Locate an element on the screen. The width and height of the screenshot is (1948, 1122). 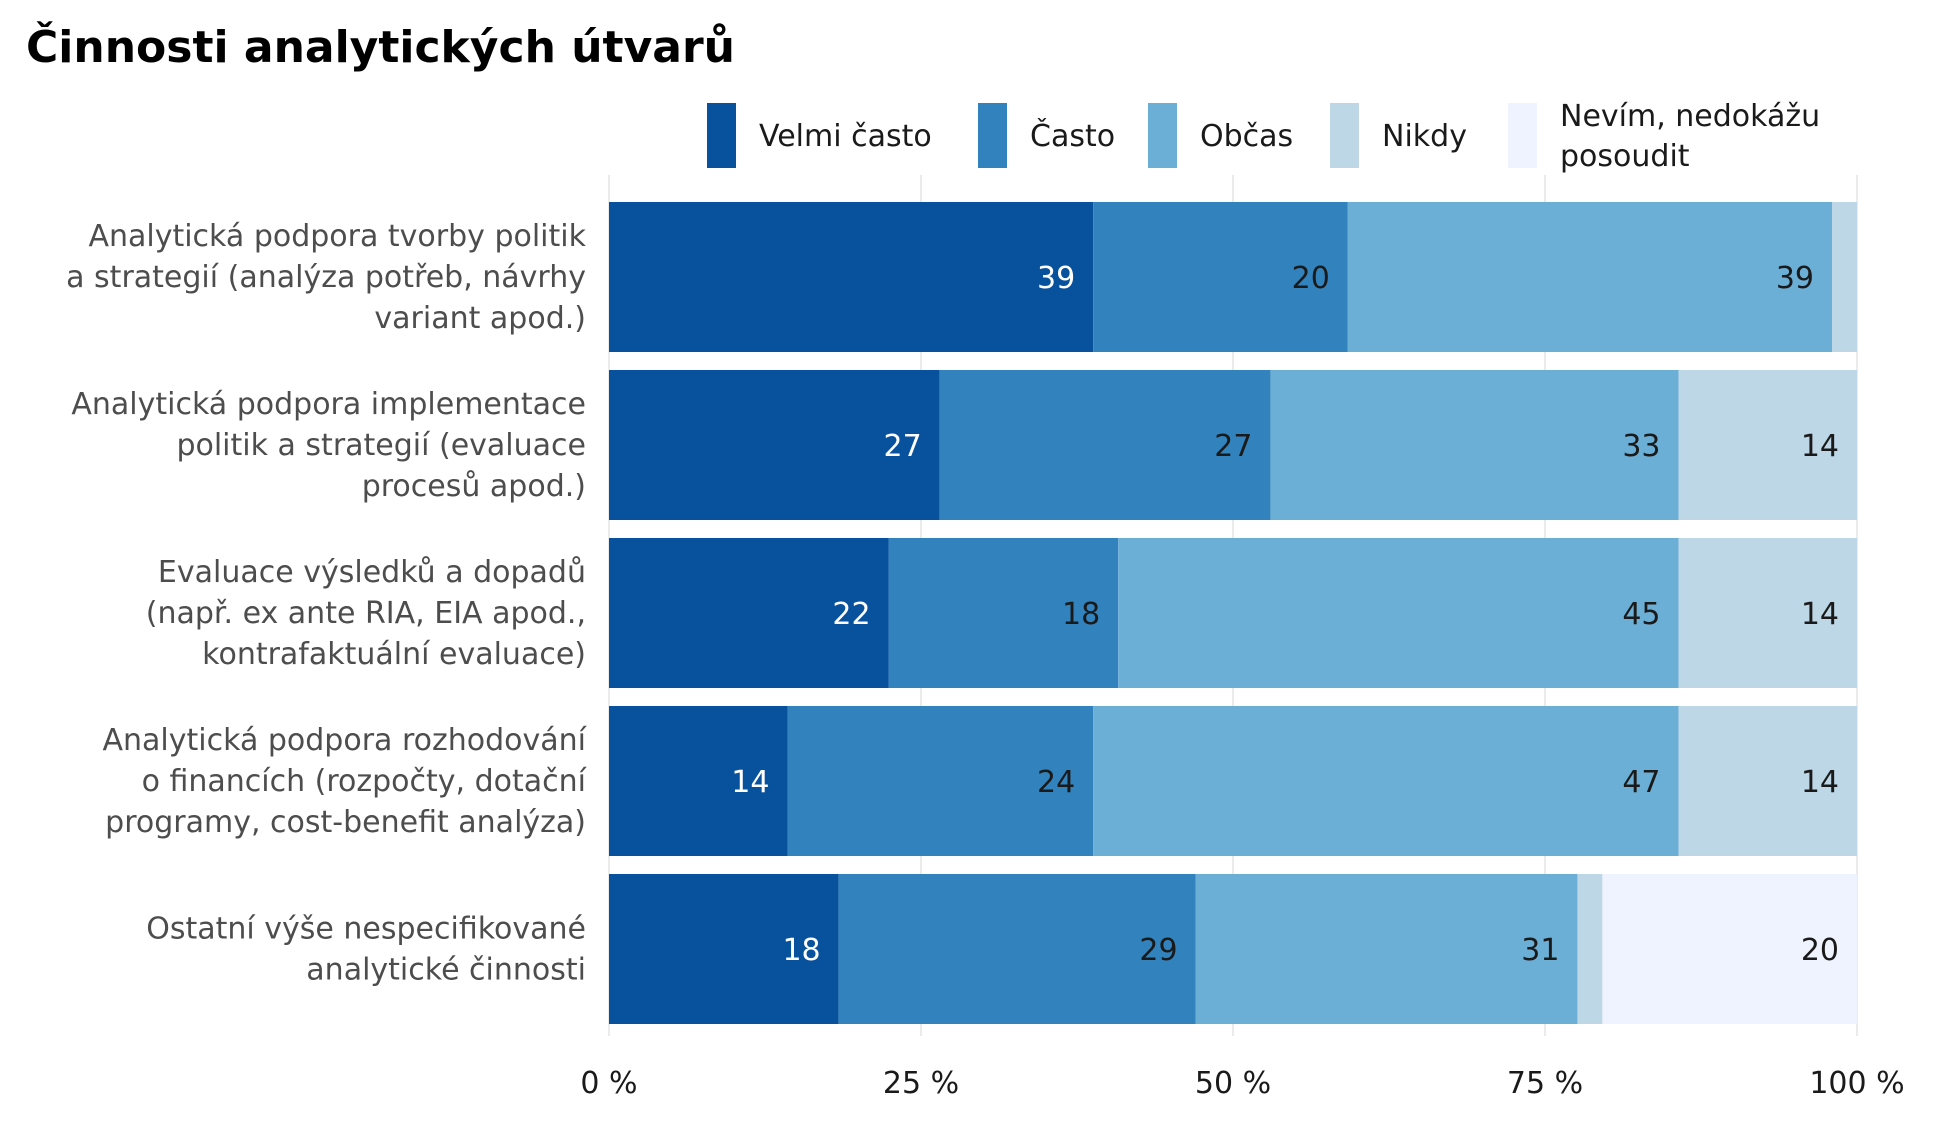
x-tick-label-3: 75 % is located at coordinates (1545, 1083).